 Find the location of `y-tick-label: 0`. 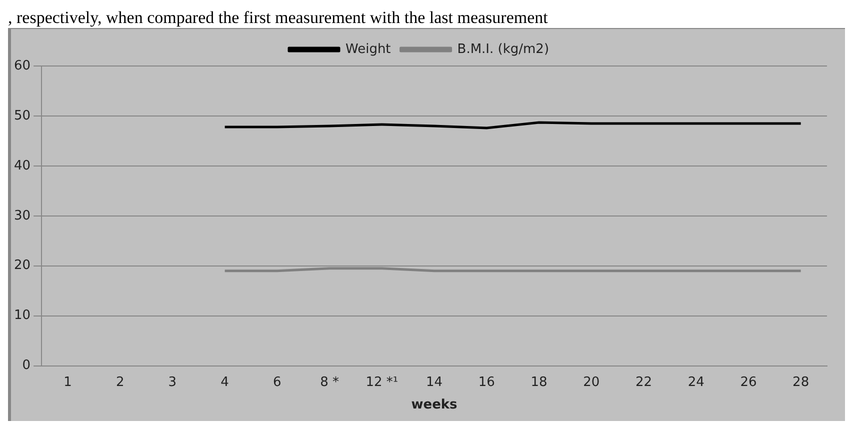

y-tick-label: 0 is located at coordinates (26, 366).